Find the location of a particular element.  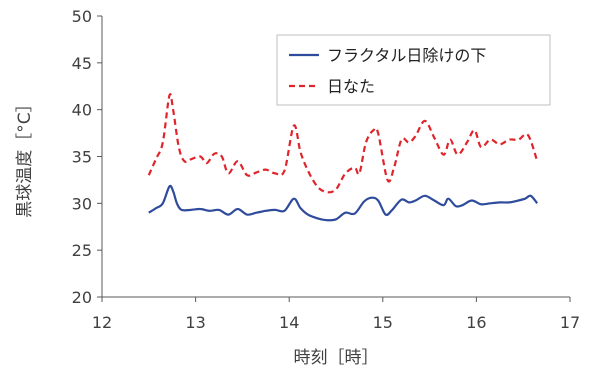

y-tick-labels: 20 25 30 35 40 45 50 is located at coordinates (82, 157).